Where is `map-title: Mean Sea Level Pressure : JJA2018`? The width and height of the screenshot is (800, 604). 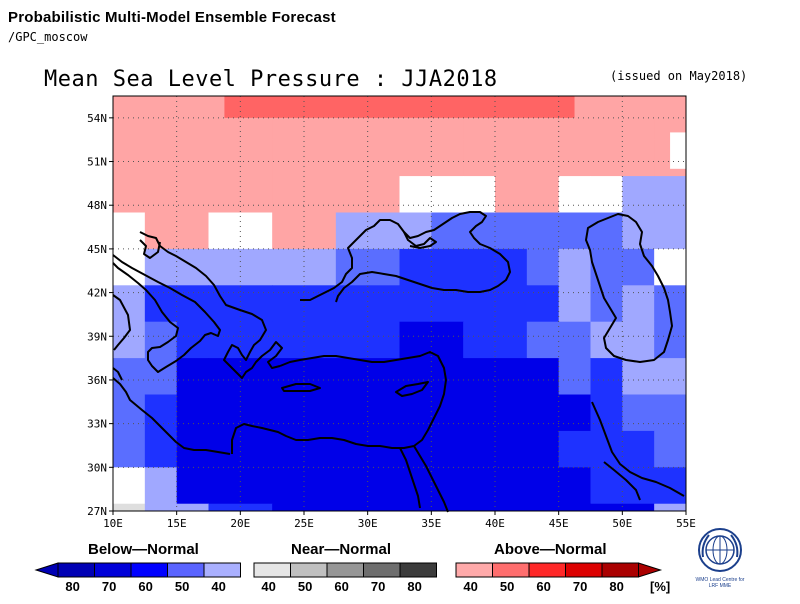
map-title: Mean Sea Level Pressure : JJA2018 is located at coordinates (271, 79).